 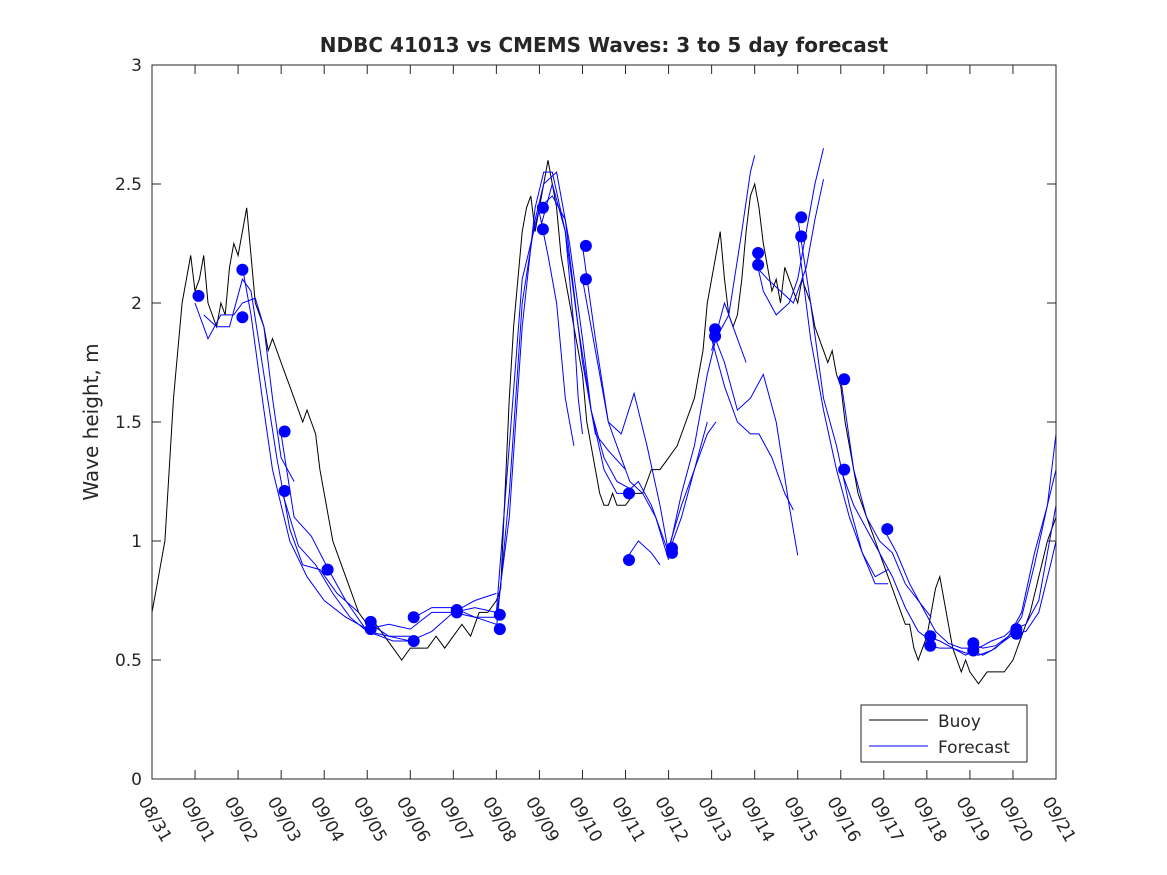 I want to click on y-tick-label-1: 0.5, so click(x=128, y=661).